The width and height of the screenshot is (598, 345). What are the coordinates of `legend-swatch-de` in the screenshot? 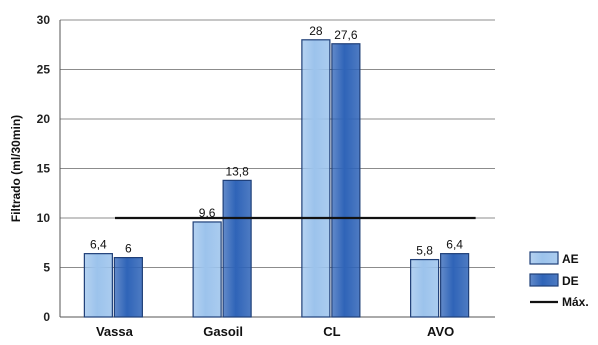 It's located at (544, 280).